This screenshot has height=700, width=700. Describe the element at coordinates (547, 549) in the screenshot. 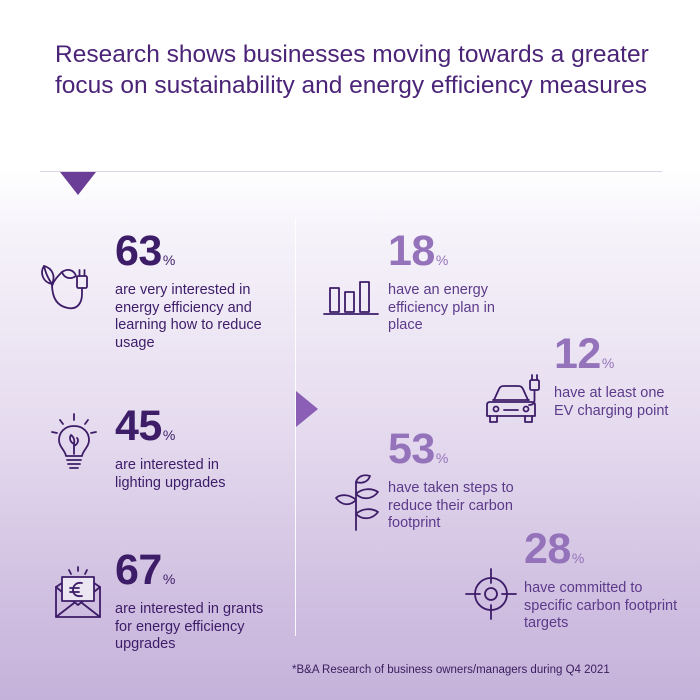

I see `stat-value: 28` at that location.